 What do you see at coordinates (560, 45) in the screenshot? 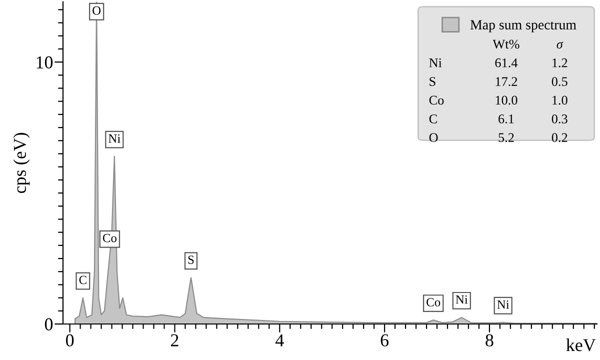
I see `annotation: σ` at bounding box center [560, 45].